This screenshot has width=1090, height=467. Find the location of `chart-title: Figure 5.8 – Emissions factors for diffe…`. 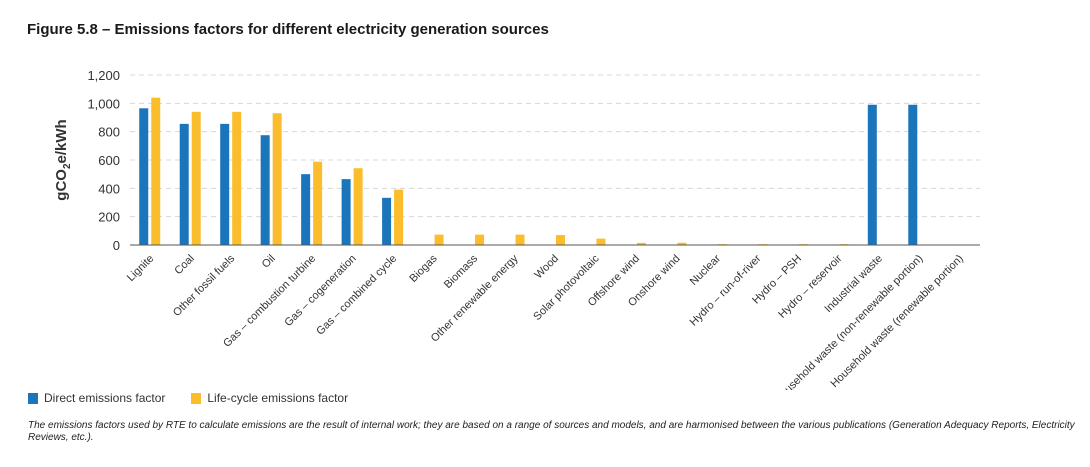

chart-title: Figure 5.8 – Emissions factors for diffe… is located at coordinates (288, 29).